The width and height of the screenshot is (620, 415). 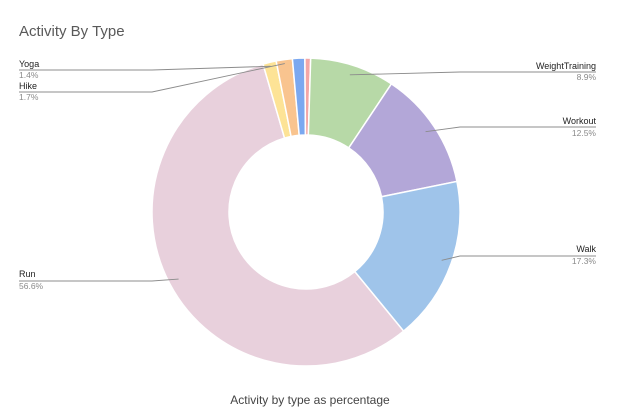 I want to click on leader-line-run, so click(x=99, y=280).